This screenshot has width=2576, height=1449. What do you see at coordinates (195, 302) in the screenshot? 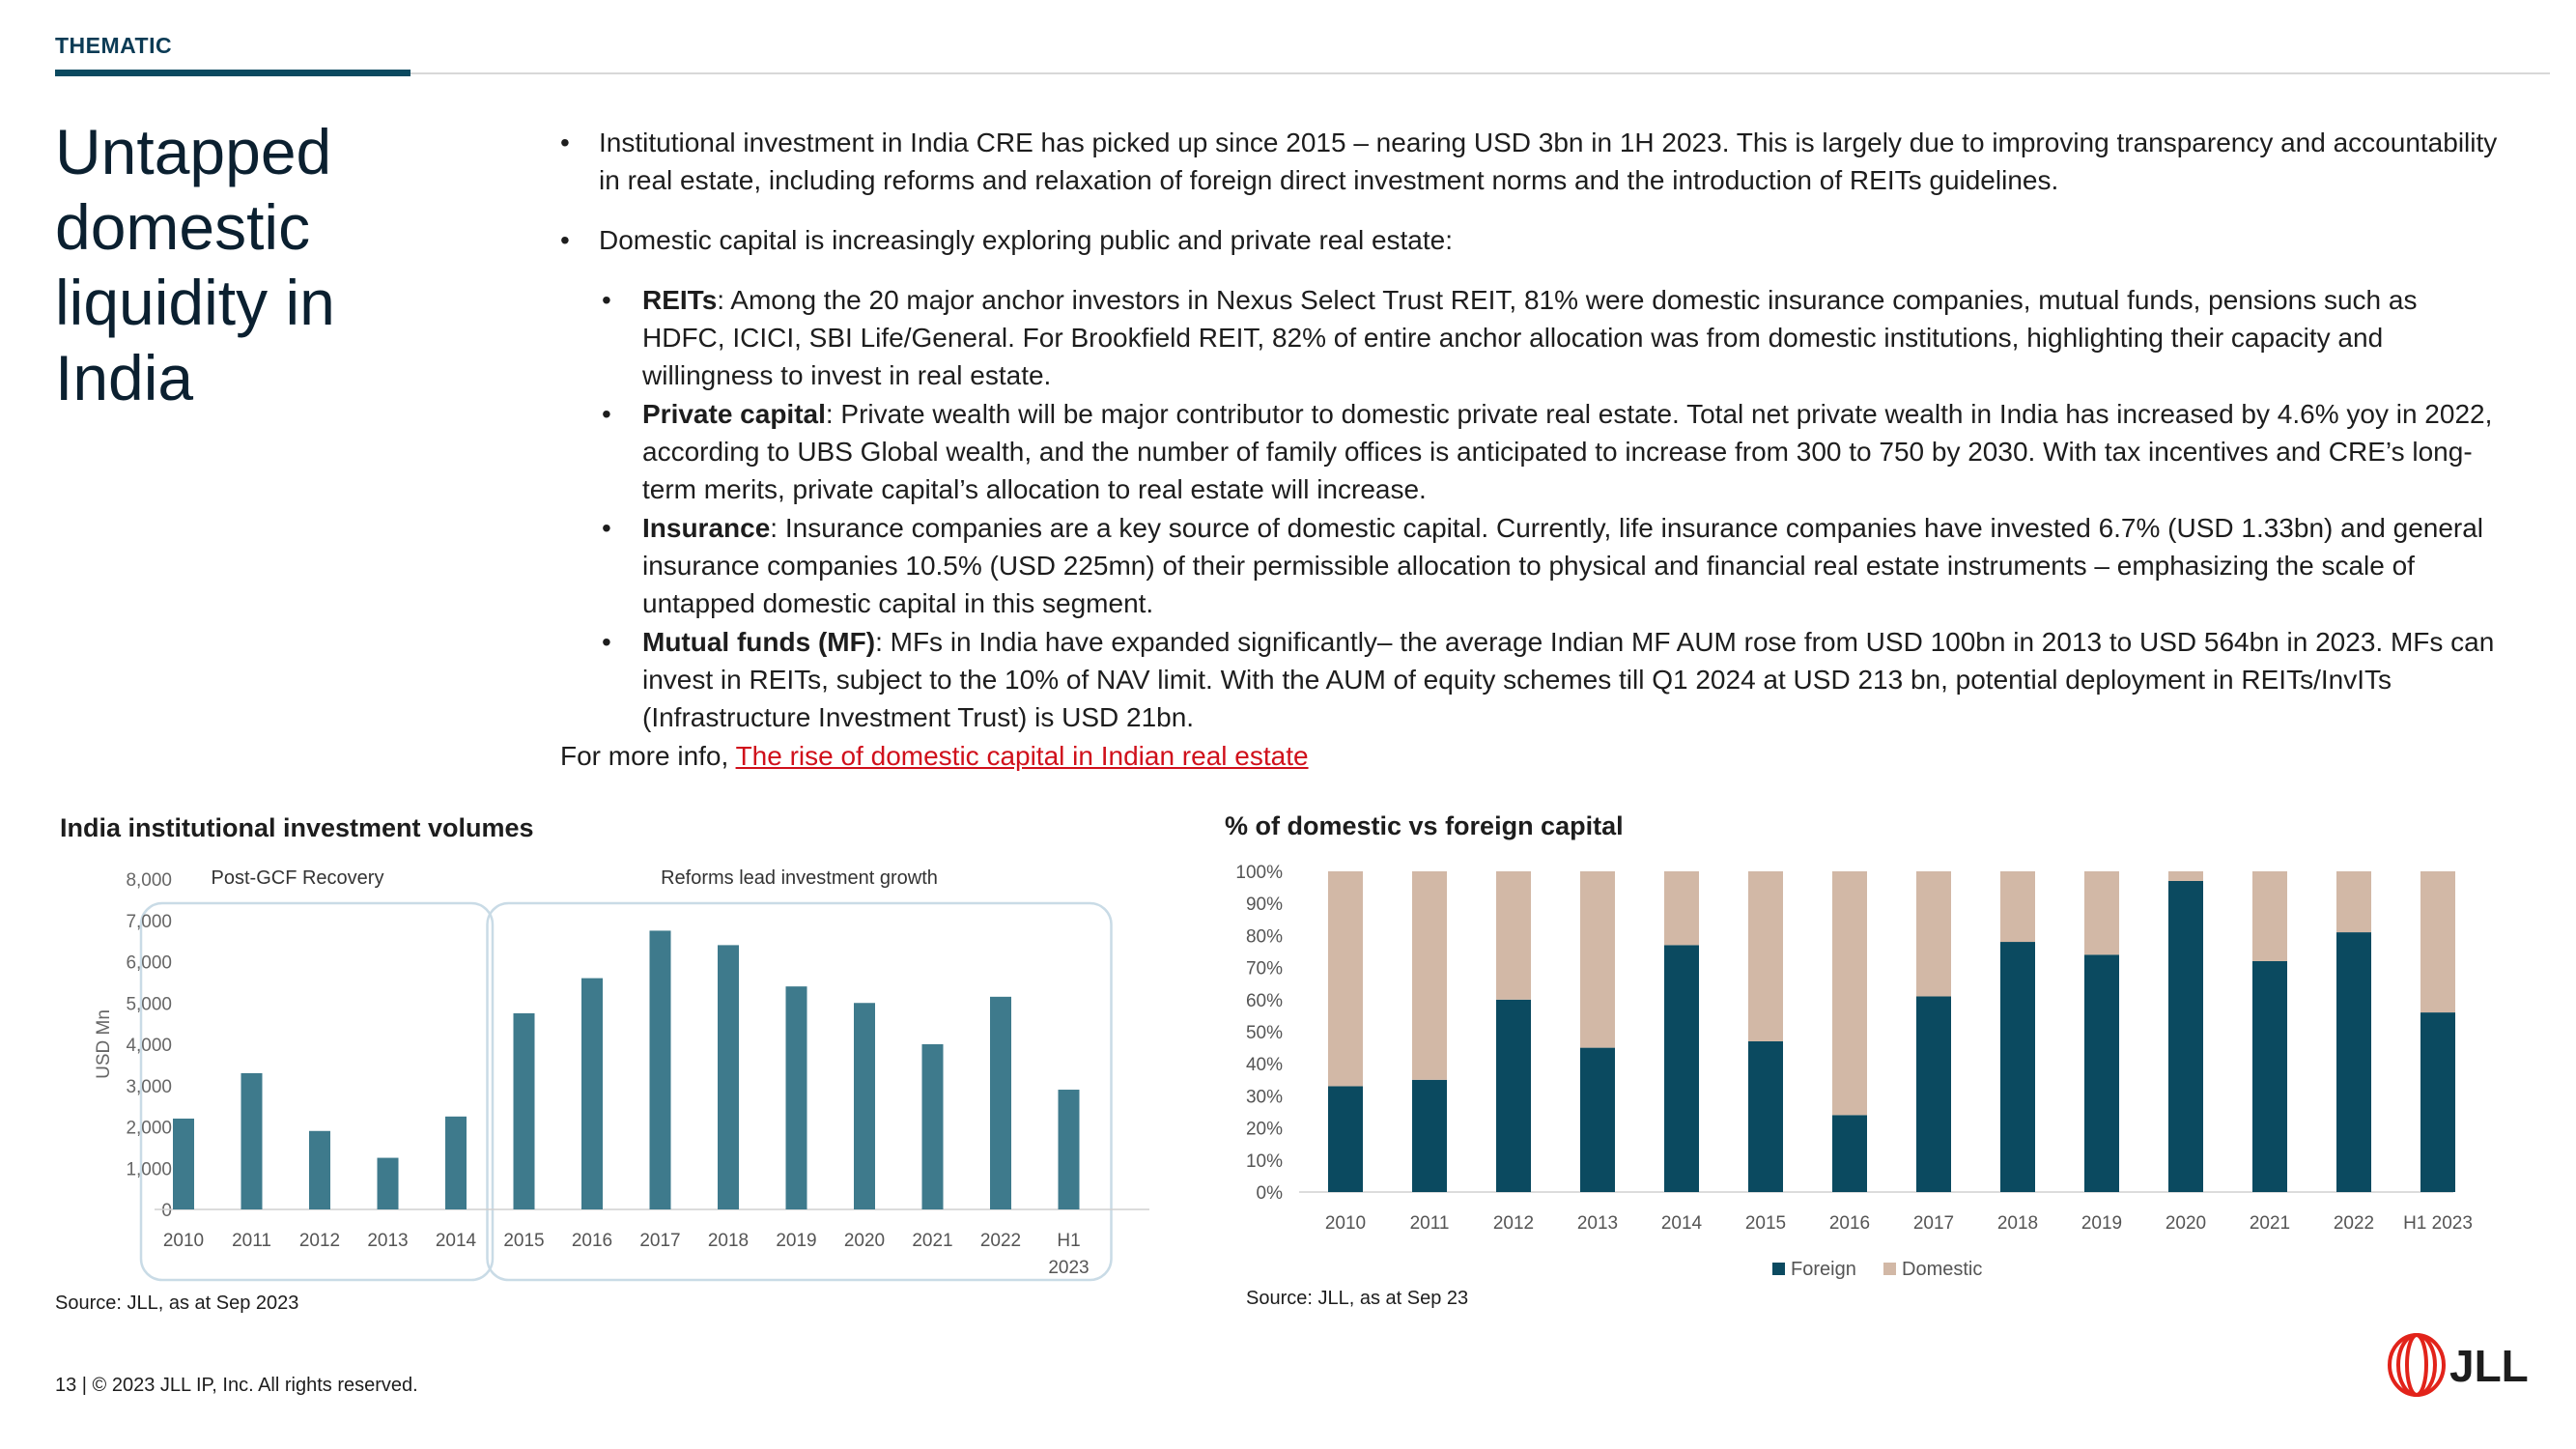
I see `page-title-line: liquidity in` at bounding box center [195, 302].